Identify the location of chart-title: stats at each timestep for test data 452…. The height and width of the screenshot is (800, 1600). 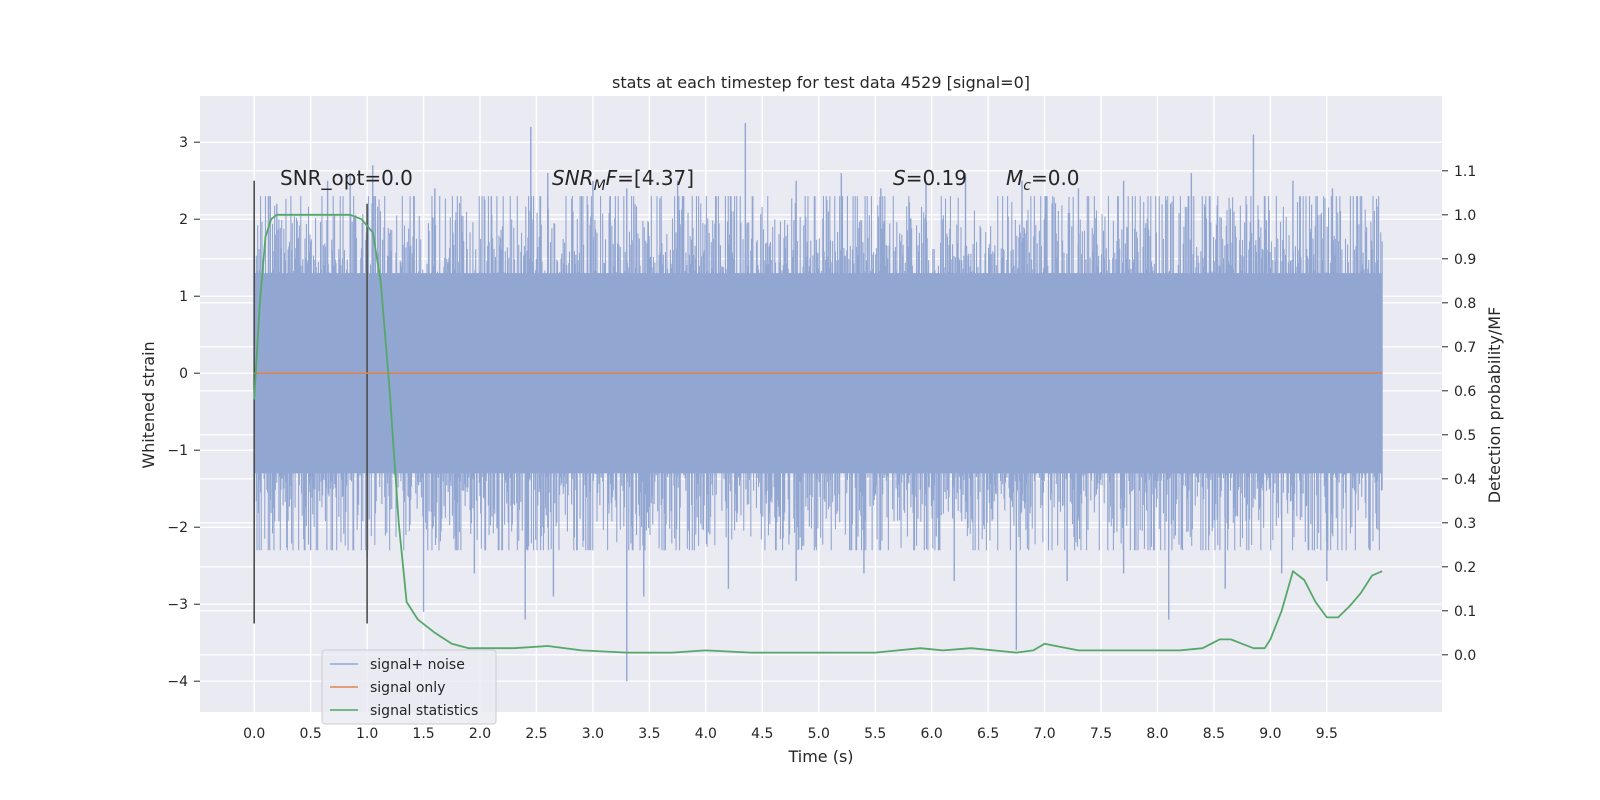
(821, 82).